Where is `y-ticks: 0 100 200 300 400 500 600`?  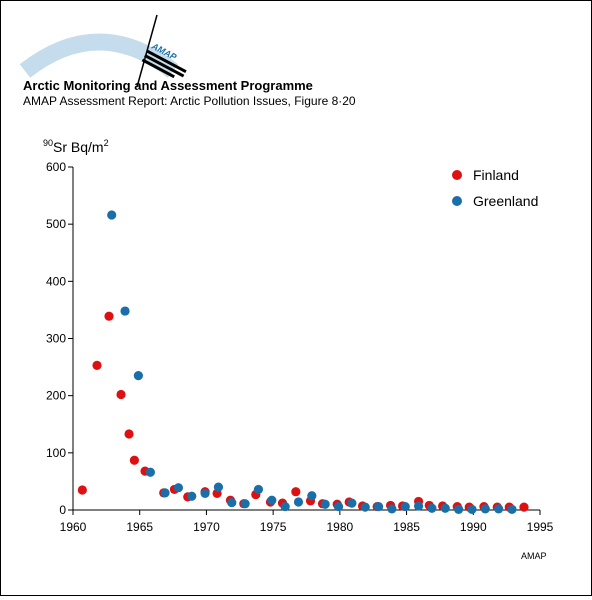
y-ticks: 0 100 200 300 400 500 600 is located at coordinates (59, 338).